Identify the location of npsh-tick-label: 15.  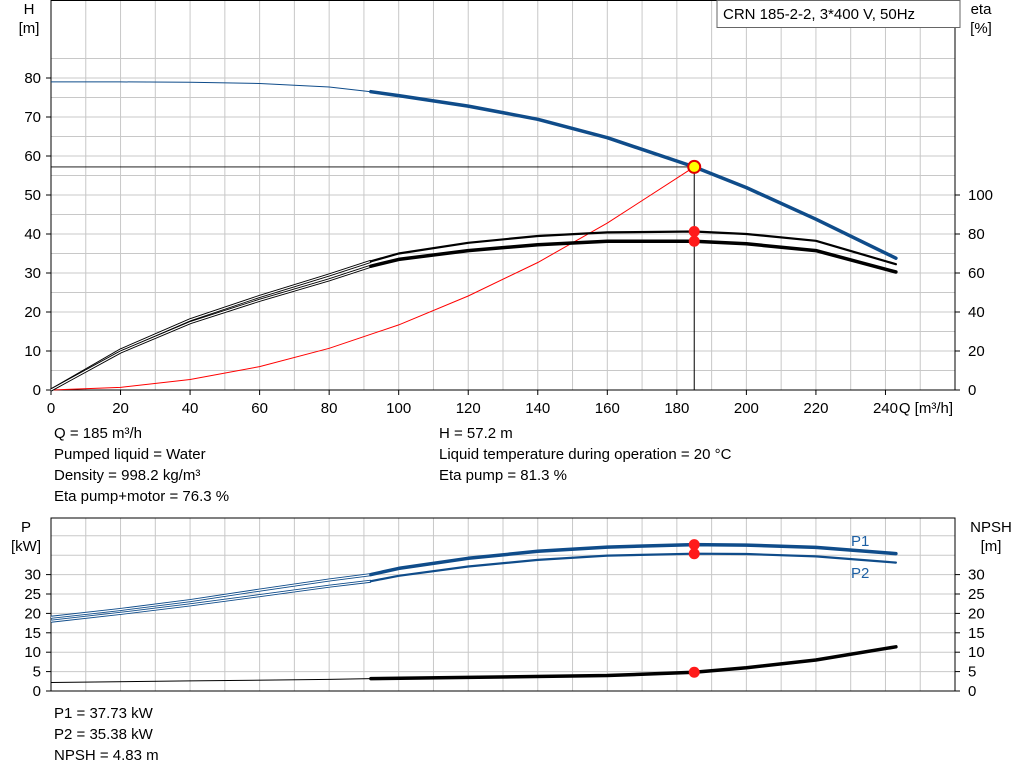
(976, 633).